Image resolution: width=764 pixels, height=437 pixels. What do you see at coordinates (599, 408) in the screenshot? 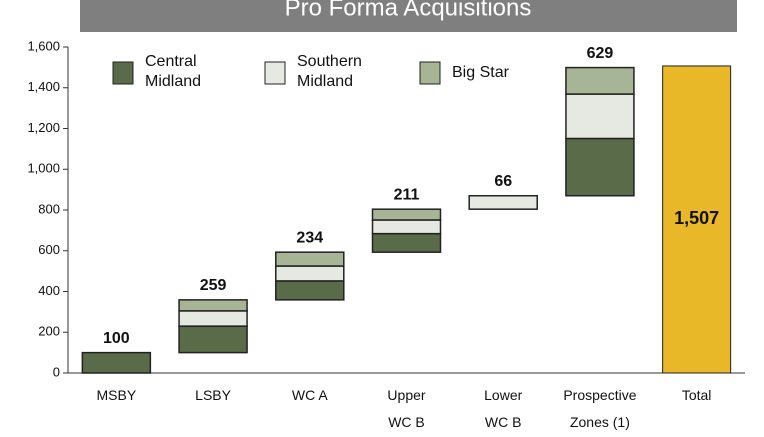
I see `x-tick-label: Prospective Zones (1)` at bounding box center [599, 408].